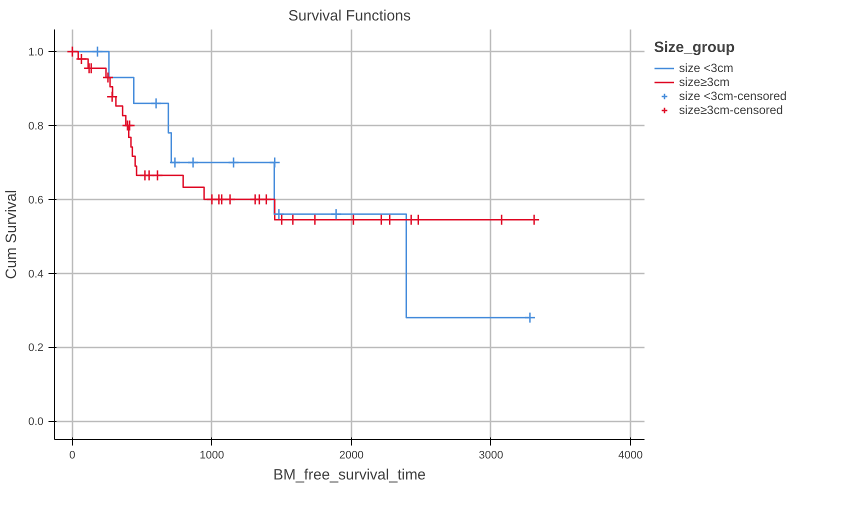 The width and height of the screenshot is (851, 524). I want to click on x-tick-label: 0, so click(72, 456).